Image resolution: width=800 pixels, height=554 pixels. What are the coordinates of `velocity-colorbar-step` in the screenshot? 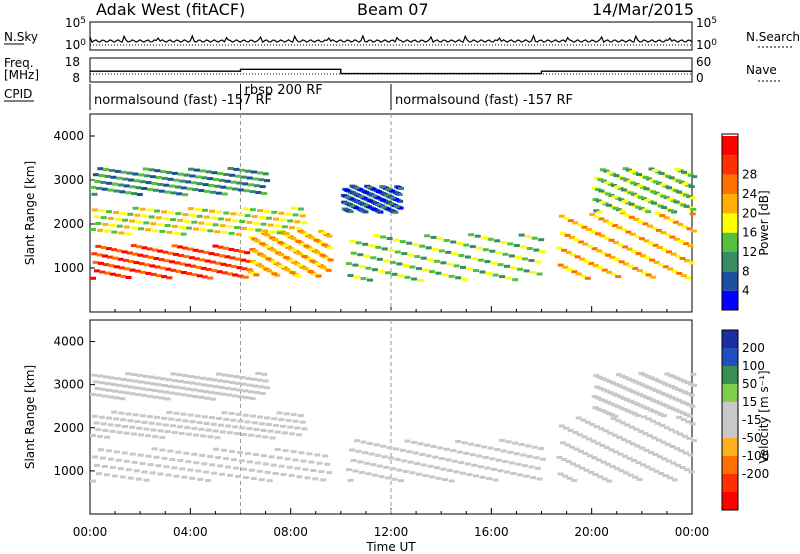 It's located at (730, 483).